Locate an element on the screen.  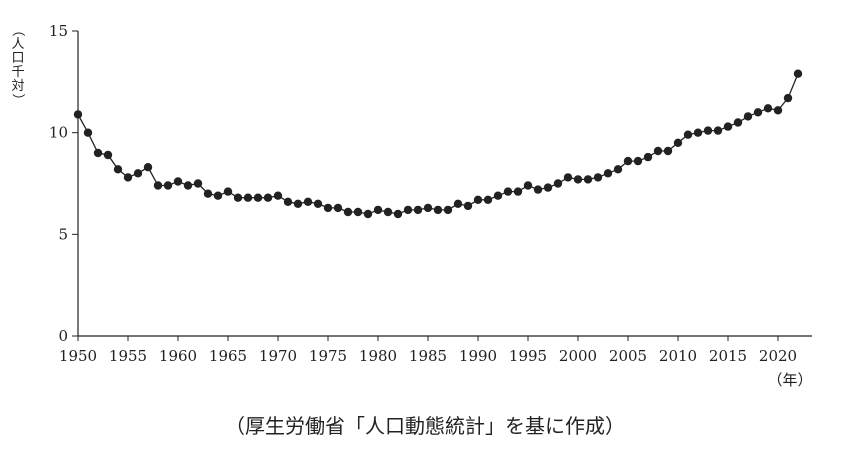
x-tick-label: 1965 is located at coordinates (228, 356).